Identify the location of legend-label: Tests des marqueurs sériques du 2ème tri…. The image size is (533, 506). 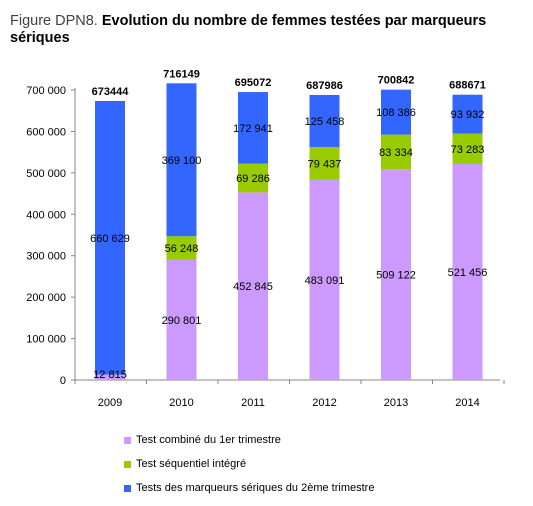
(255, 488).